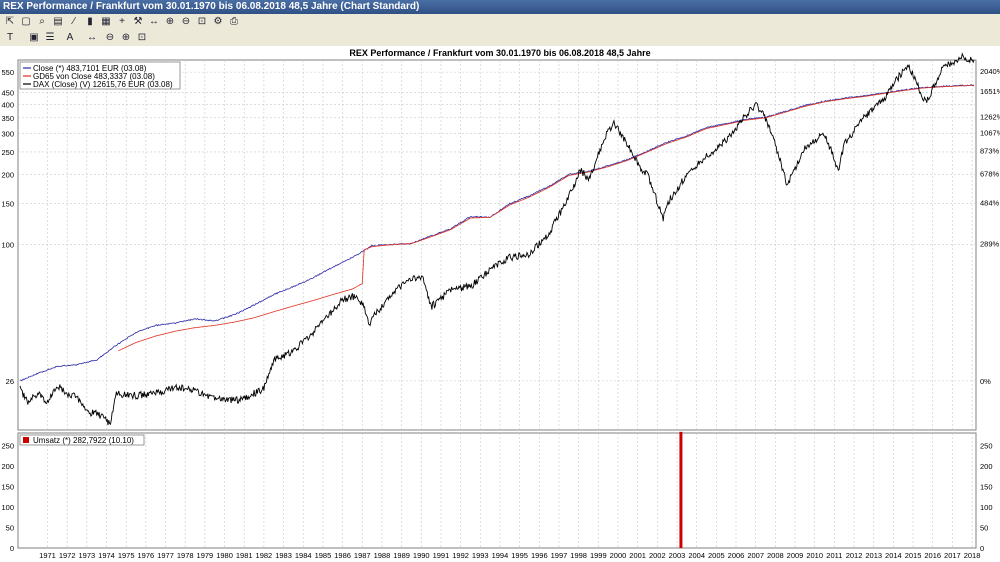  Describe the element at coordinates (932, 555) in the screenshot. I see `x-tick-label: 2016` at that location.